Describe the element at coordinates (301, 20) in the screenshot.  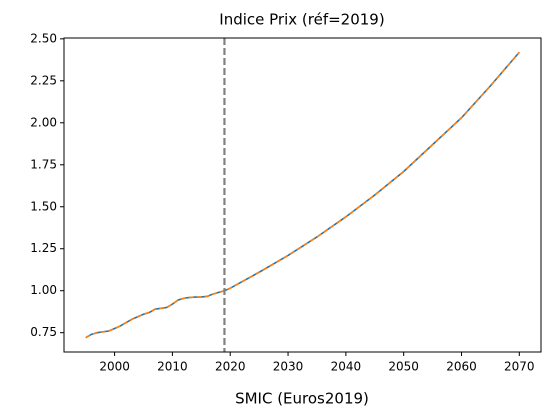
I see `chart-title: Indice Prix (réf=2019)` at that location.